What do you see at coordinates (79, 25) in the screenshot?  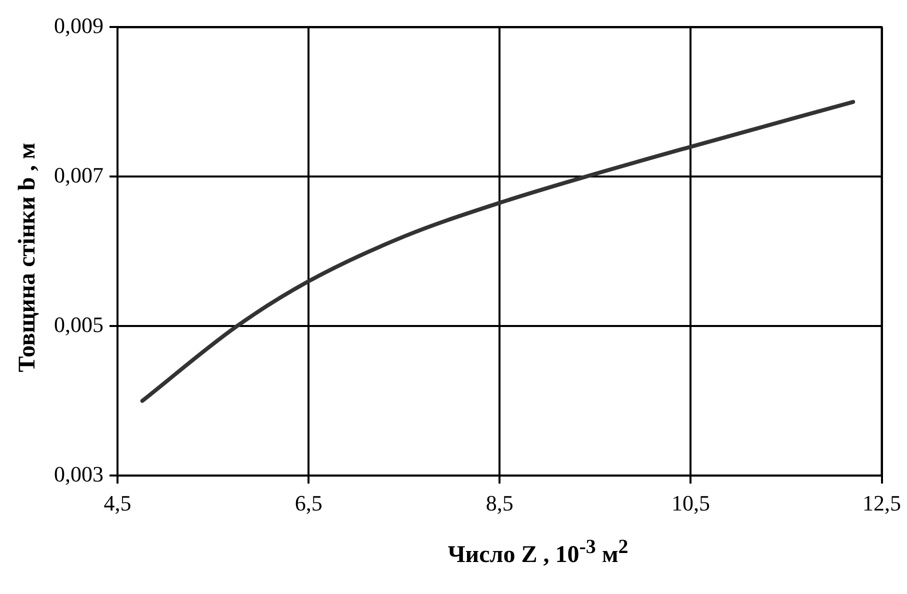 I see `y-tick-label: 0,009` at bounding box center [79, 25].